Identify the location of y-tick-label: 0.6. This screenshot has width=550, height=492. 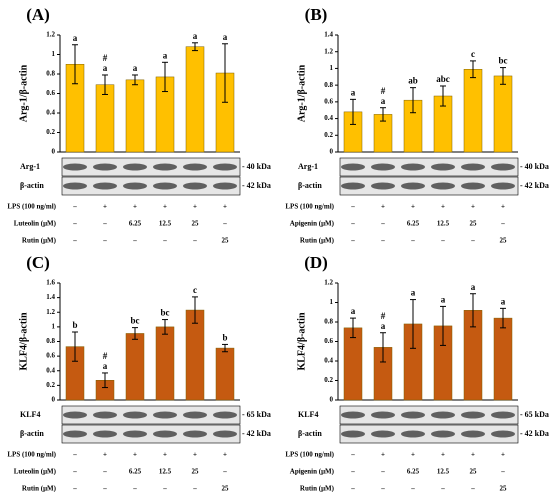
(328, 101).